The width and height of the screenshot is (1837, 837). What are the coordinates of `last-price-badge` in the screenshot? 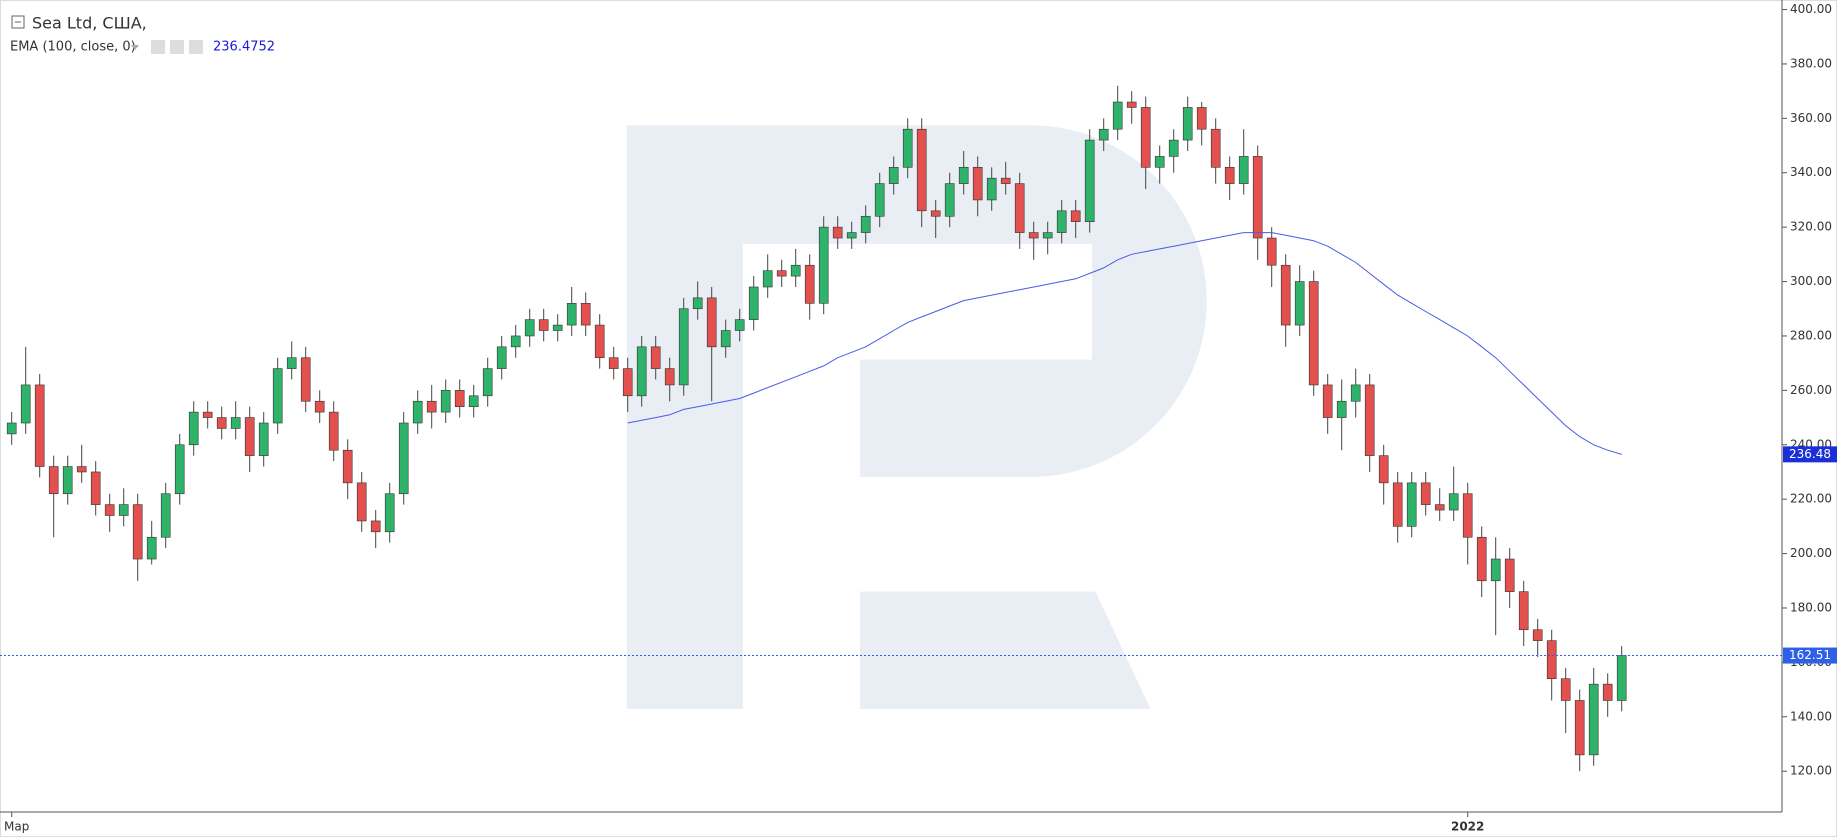 It's located at (1810, 655).